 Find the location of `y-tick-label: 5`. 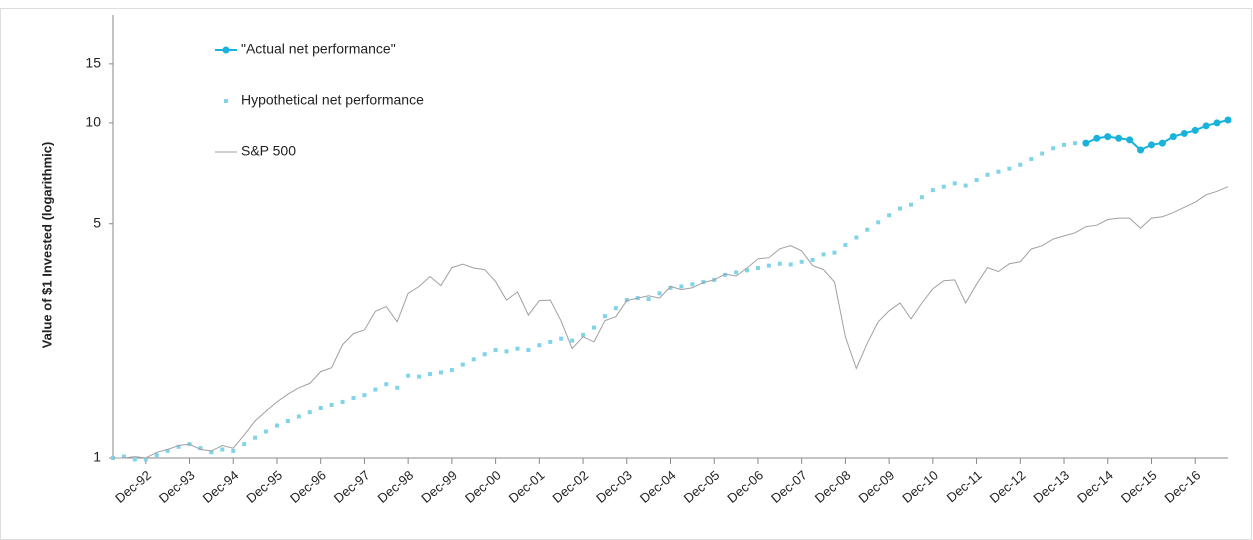

y-tick-label: 5 is located at coordinates (97, 222).